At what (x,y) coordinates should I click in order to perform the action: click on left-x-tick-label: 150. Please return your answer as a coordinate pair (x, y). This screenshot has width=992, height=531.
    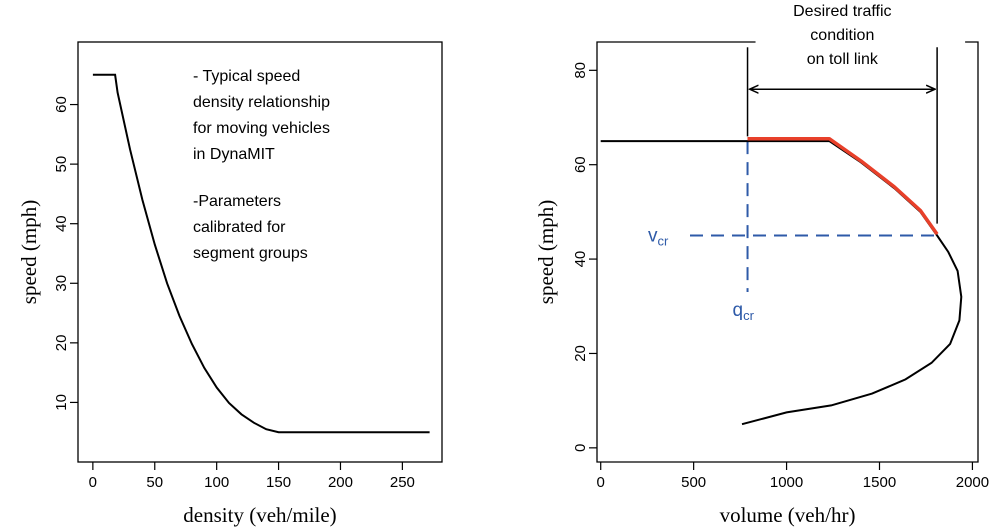
    Looking at the image, I should click on (278, 482).